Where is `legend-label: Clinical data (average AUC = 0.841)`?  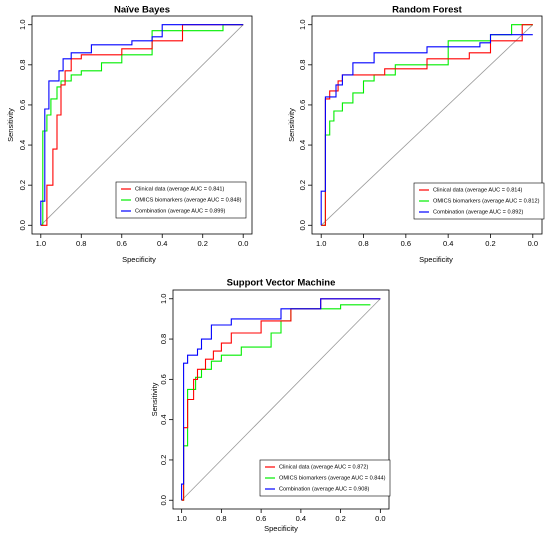
legend-label: Clinical data (average AUC = 0.841) is located at coordinates (180, 189).